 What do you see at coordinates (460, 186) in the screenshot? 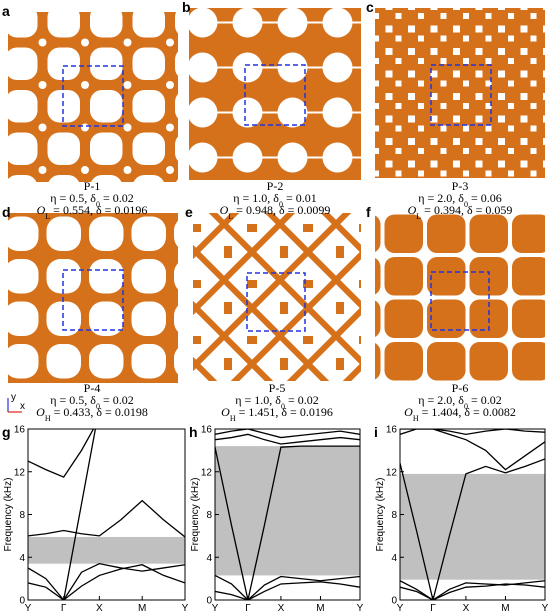
I see `pattern-name: P-3` at bounding box center [460, 186].